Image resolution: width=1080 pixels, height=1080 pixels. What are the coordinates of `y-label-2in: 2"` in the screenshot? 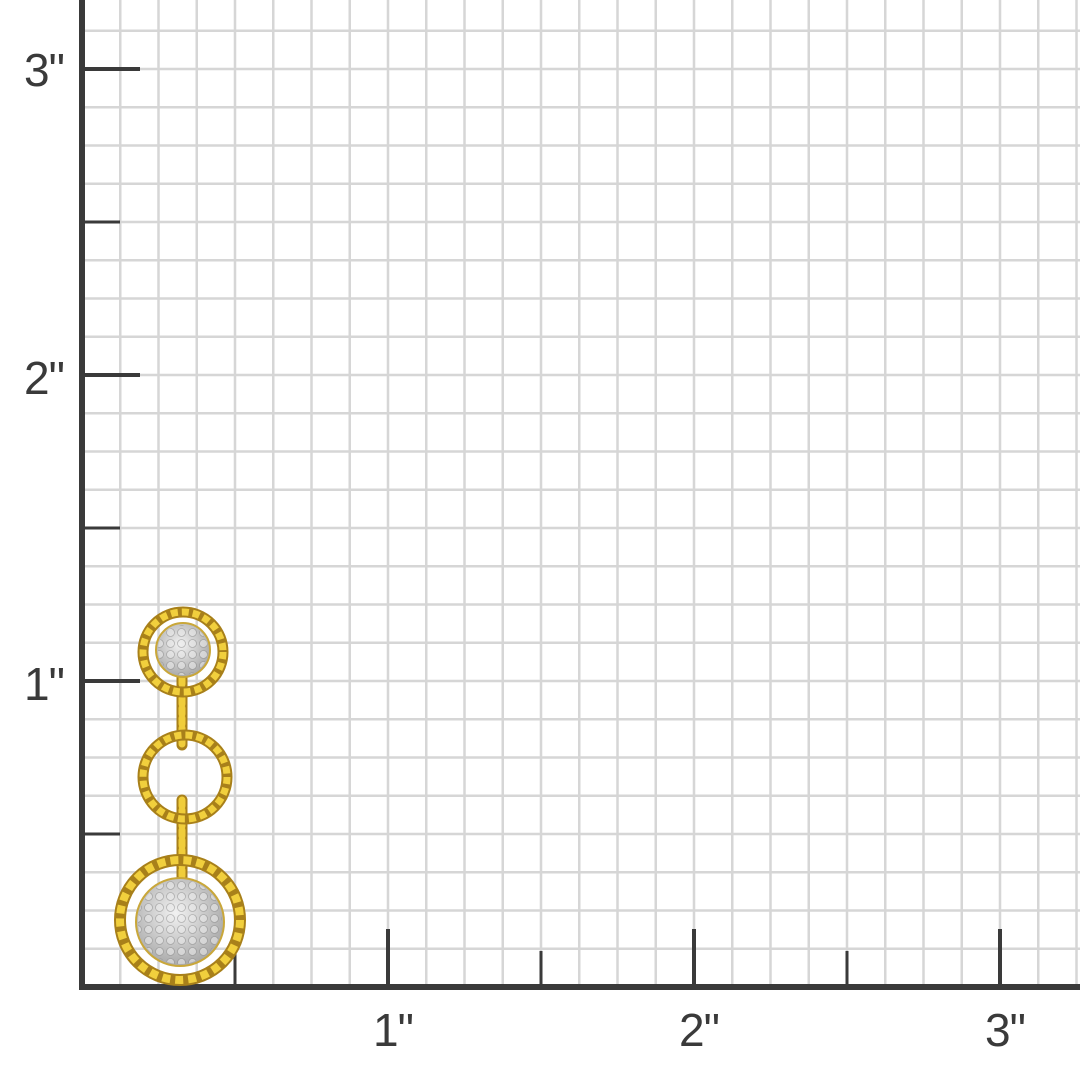 It's located at (44, 378).